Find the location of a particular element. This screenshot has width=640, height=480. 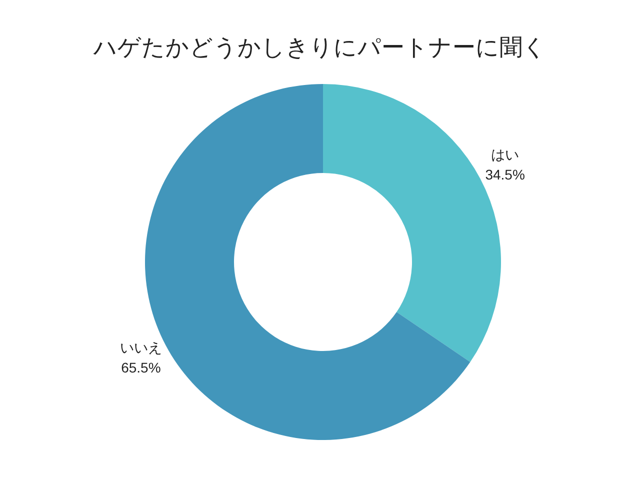

data-label: 65.5% is located at coordinates (141, 367).